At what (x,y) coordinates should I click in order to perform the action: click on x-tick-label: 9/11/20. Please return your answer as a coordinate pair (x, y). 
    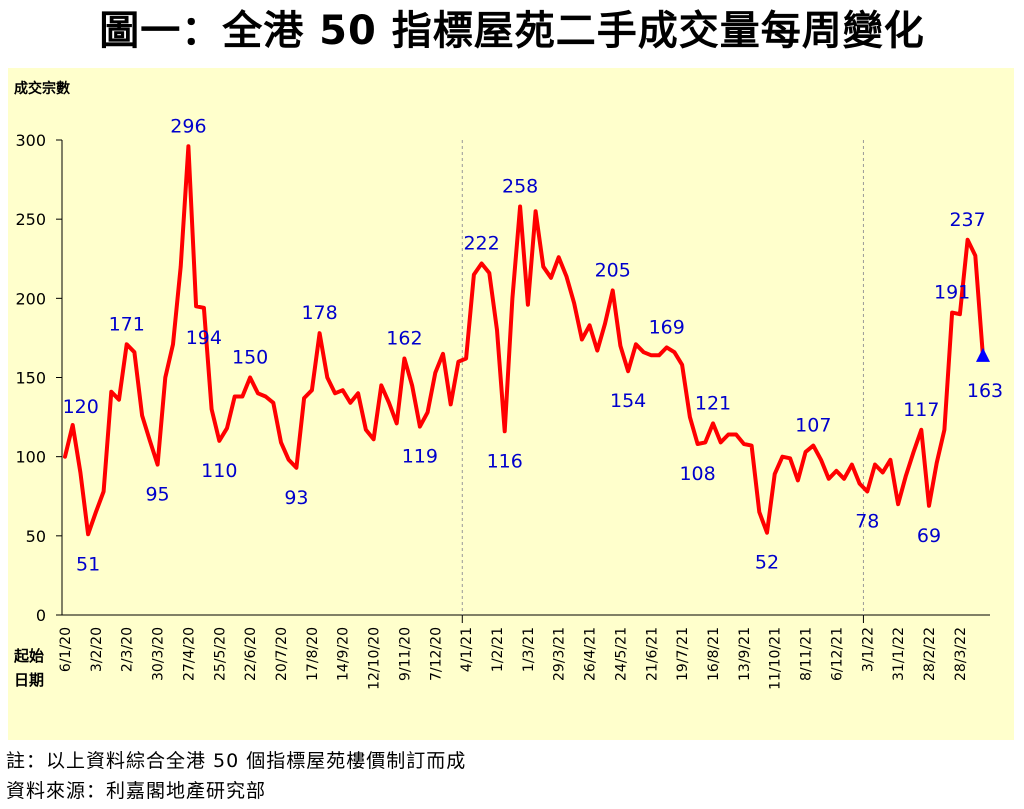
    Looking at the image, I should click on (405, 654).